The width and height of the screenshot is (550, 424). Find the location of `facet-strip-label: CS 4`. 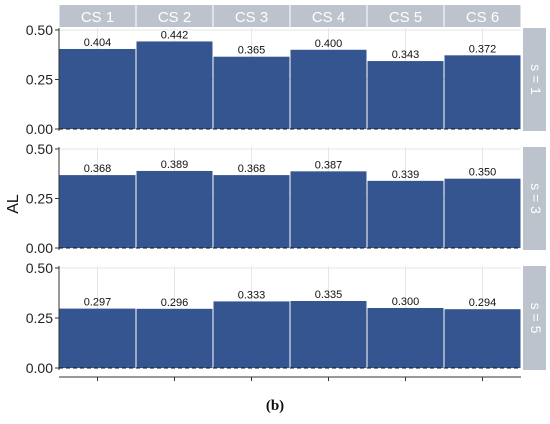

facet-strip-label: CS 4 is located at coordinates (328, 17).